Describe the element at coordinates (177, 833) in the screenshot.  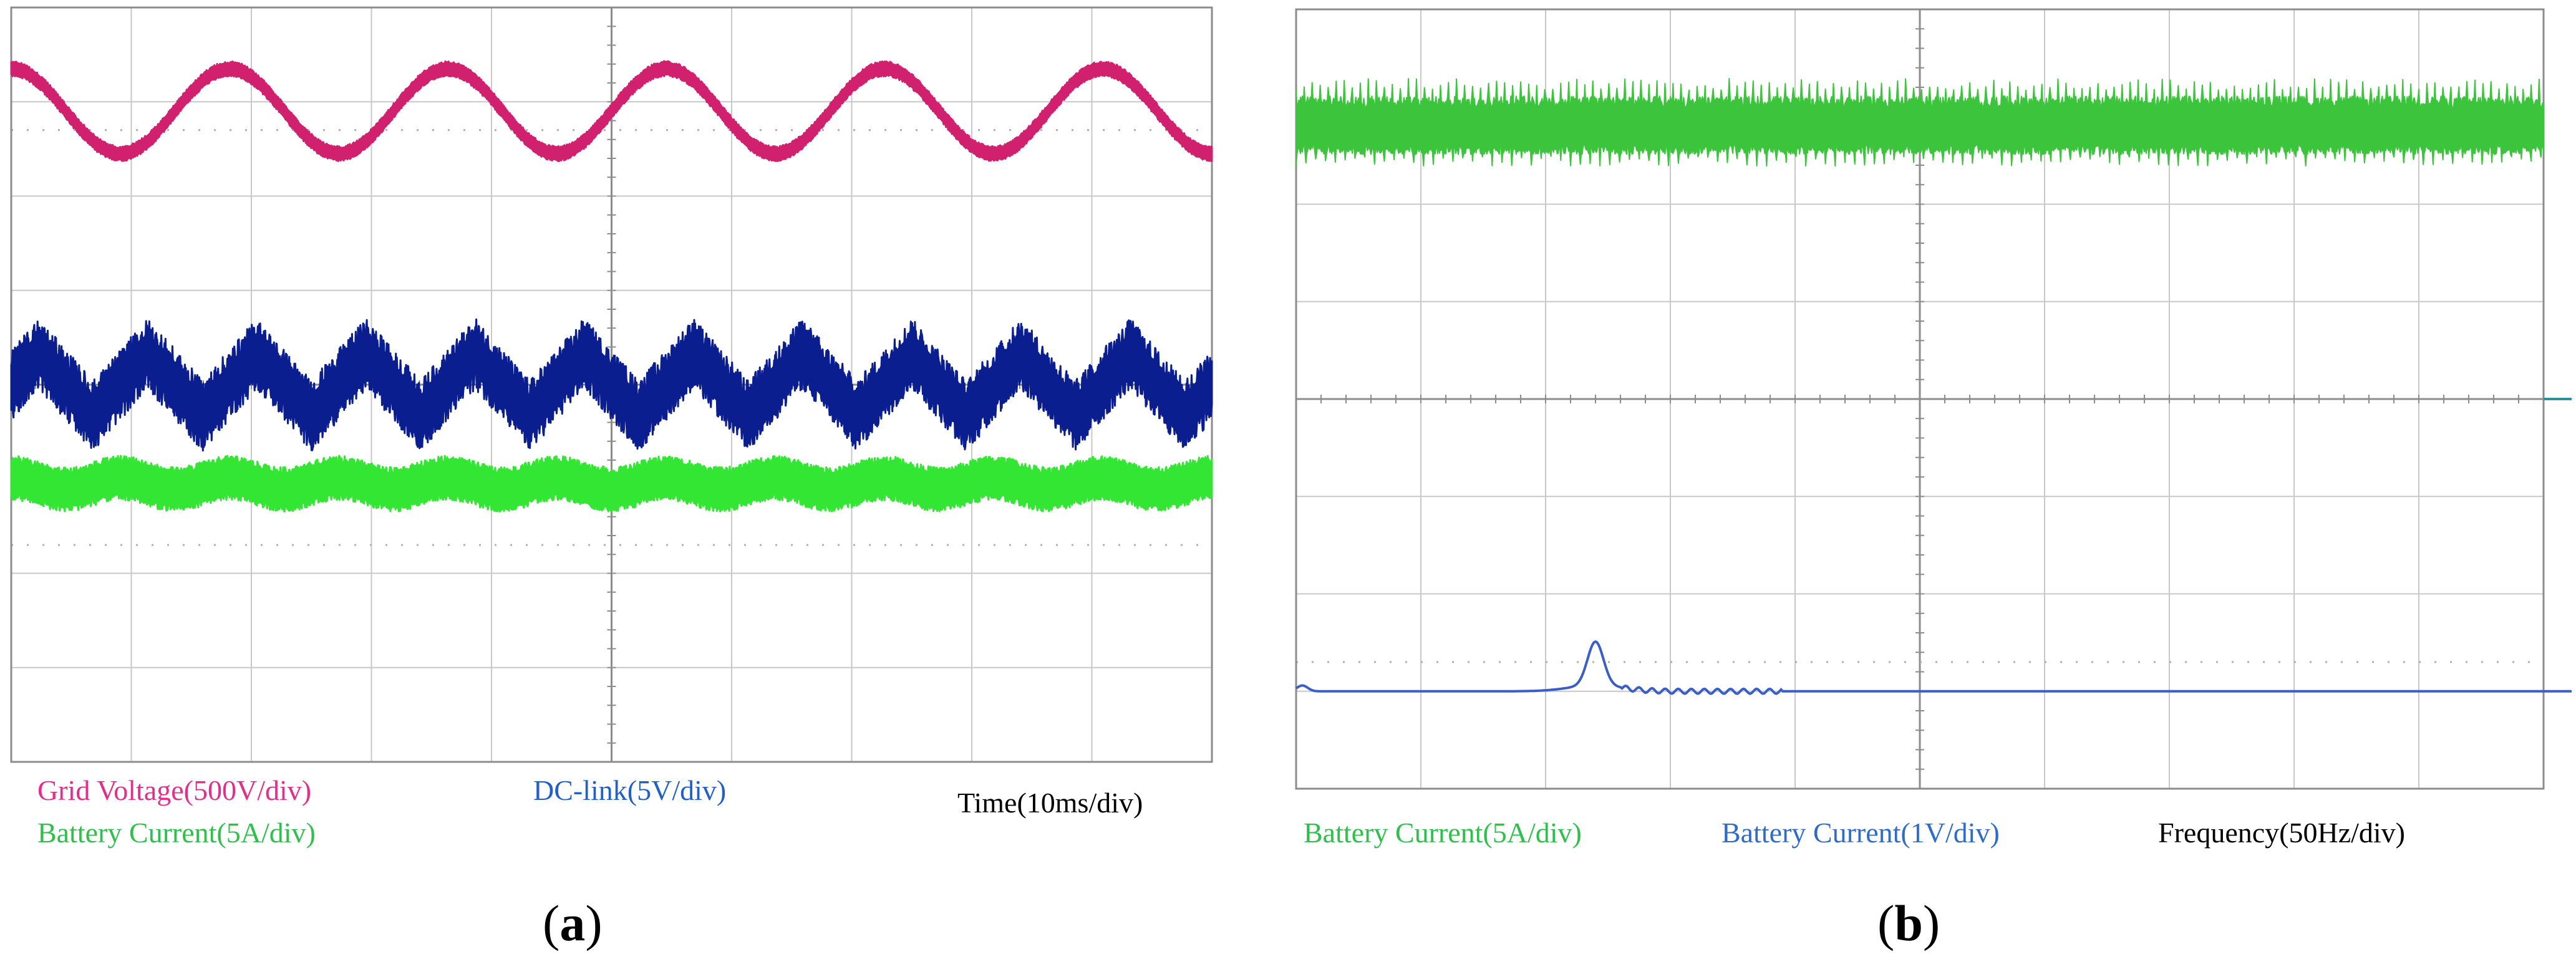
I see `label-battery-current: Battery Current(5A/div)` at that location.